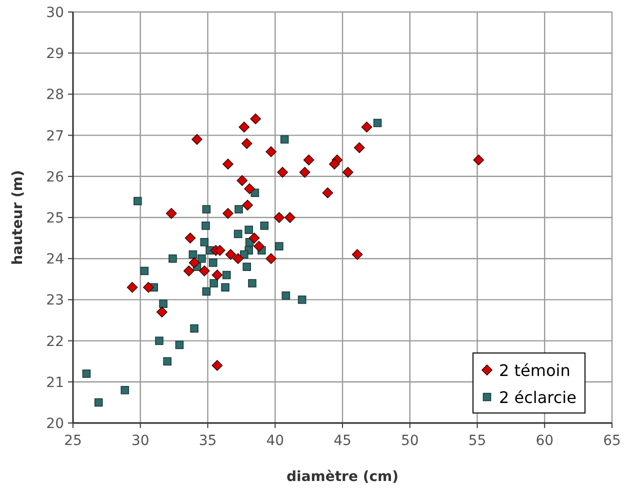  Describe the element at coordinates (140, 441) in the screenshot. I see `x-tick-label: 30` at that location.